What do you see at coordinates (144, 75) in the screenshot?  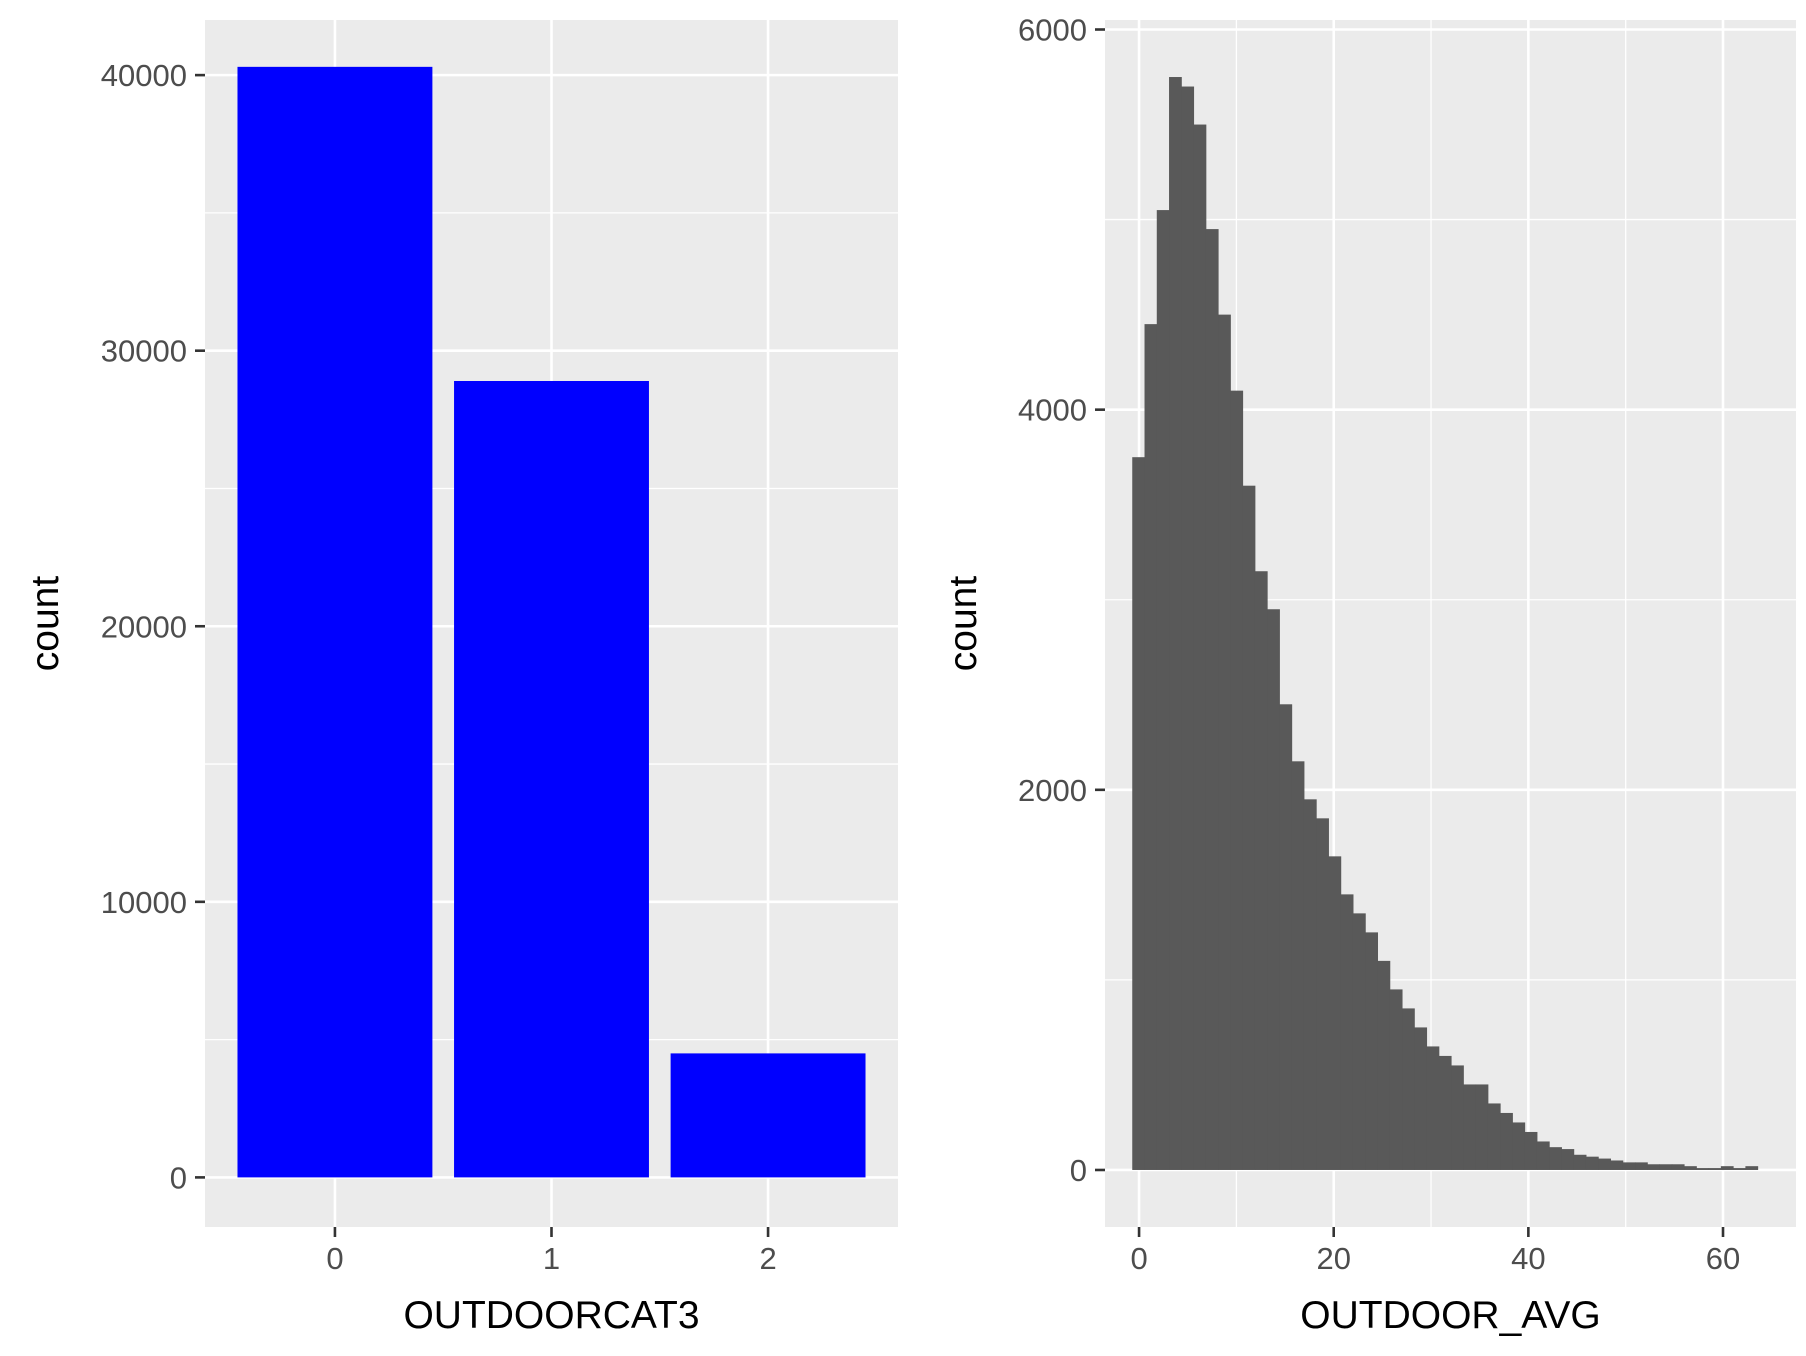 I see `left-chart-y-tick-label: 40000` at bounding box center [144, 75].